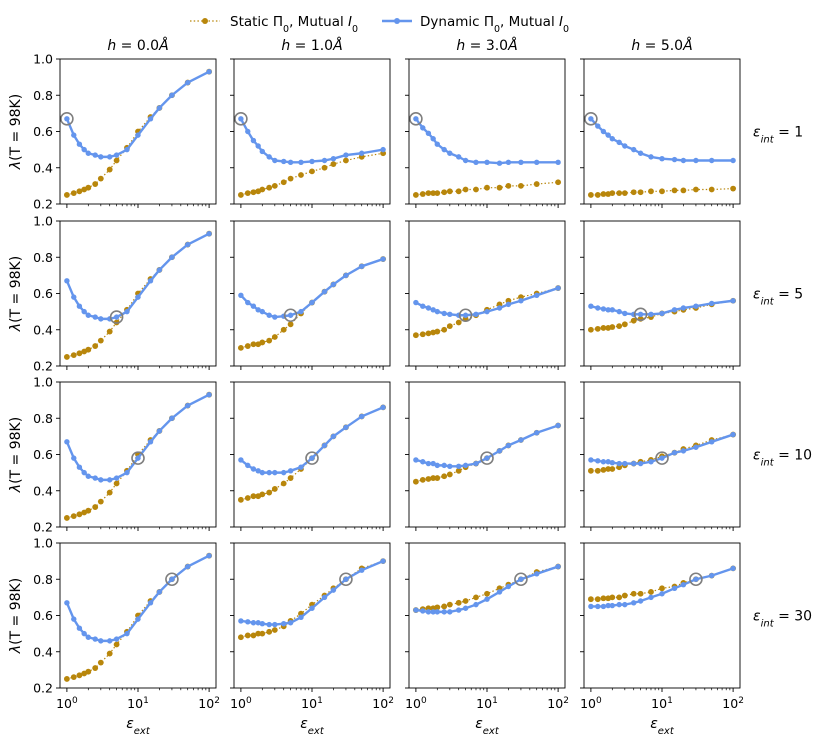 The height and width of the screenshot is (743, 822). Describe the element at coordinates (16, 455) in the screenshot. I see `y-axis-title-r2: λ(T = 98K)` at that location.